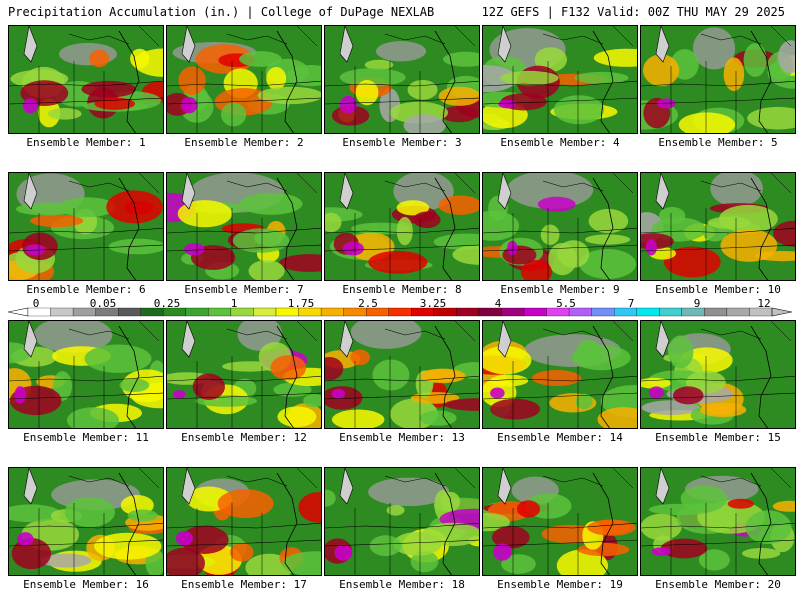 This screenshot has height=600, width=800. I want to click on scale-tick-label: 0, so click(36, 303).